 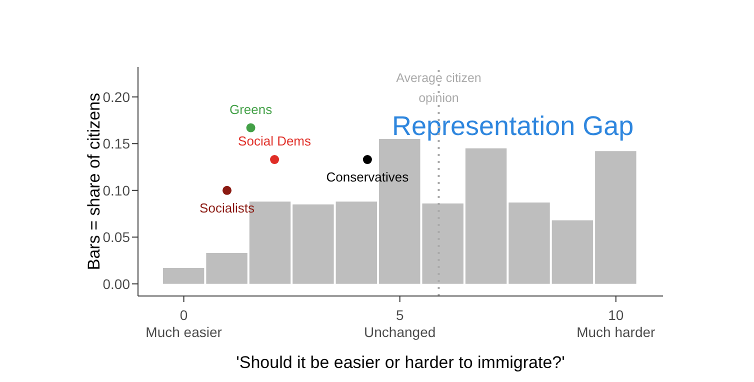 I want to click on x-tick-label: 10 Much harder, so click(x=616, y=323).